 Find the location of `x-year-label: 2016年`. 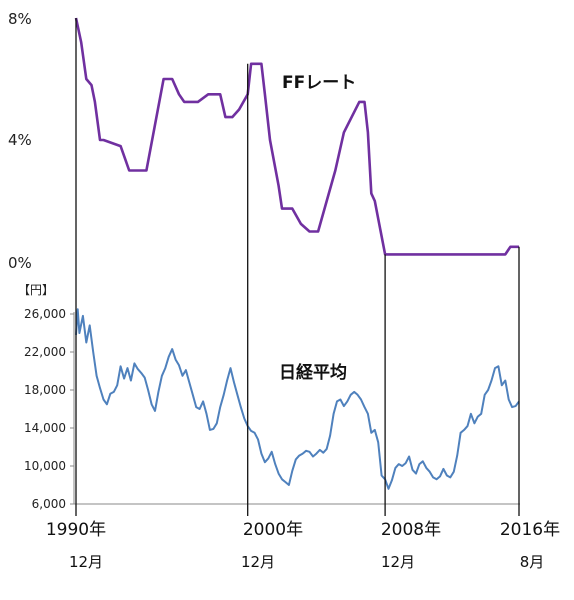

x-year-label: 2016年 is located at coordinates (530, 530).